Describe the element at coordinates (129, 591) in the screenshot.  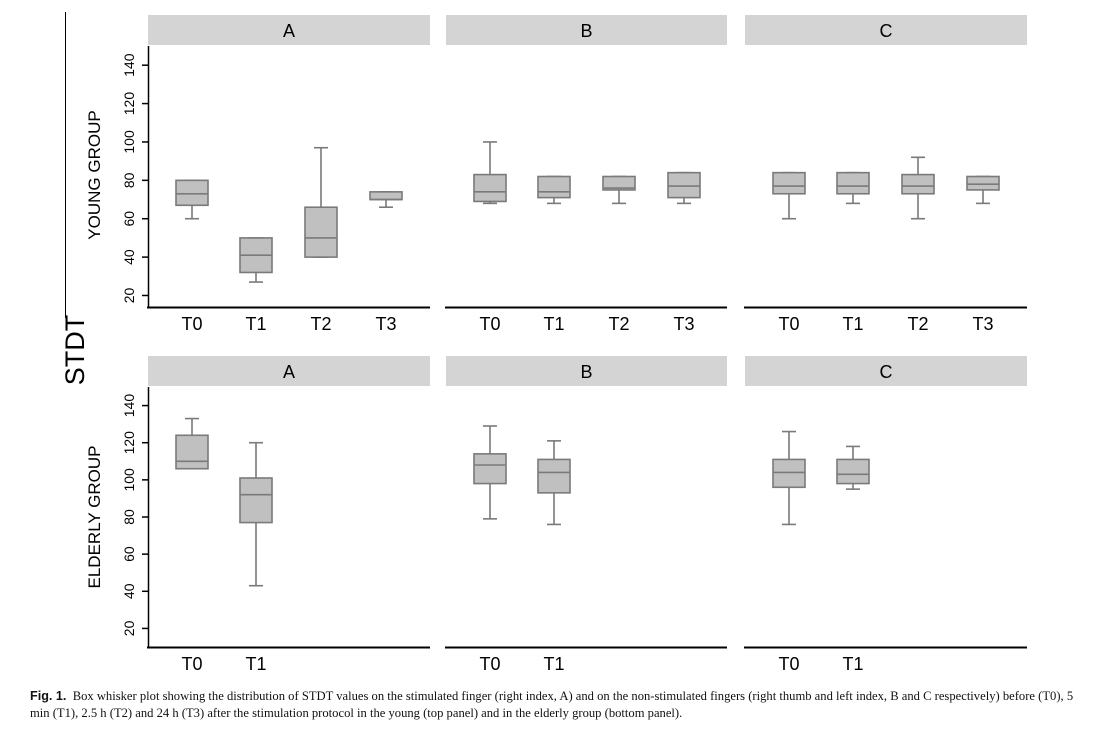
I see `panel-elderly-a-y-tick-label: 40` at that location.